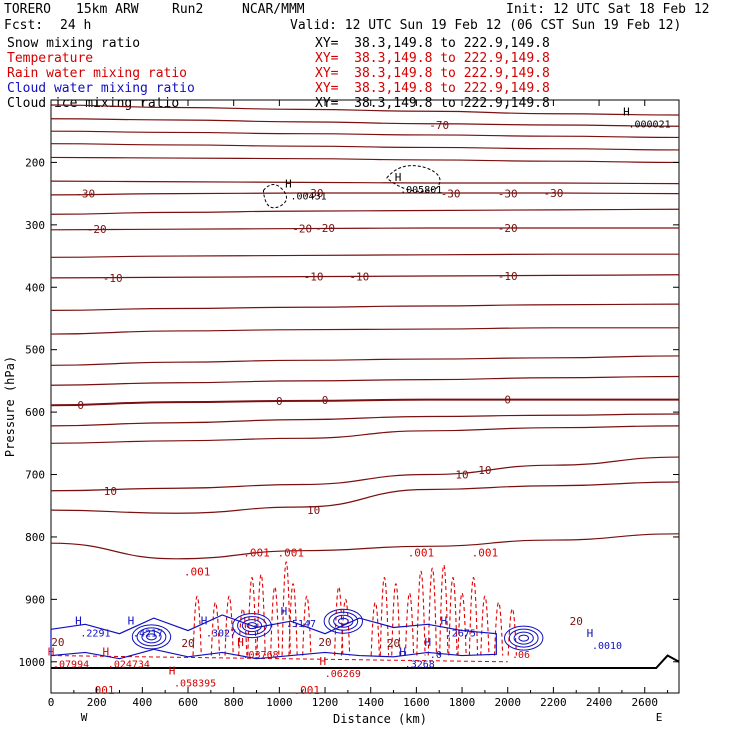 Image resolution: width=740 pixels, height=740 pixels. Describe the element at coordinates (507, 702) in the screenshot. I see `x-tick-label: 2000` at that location.